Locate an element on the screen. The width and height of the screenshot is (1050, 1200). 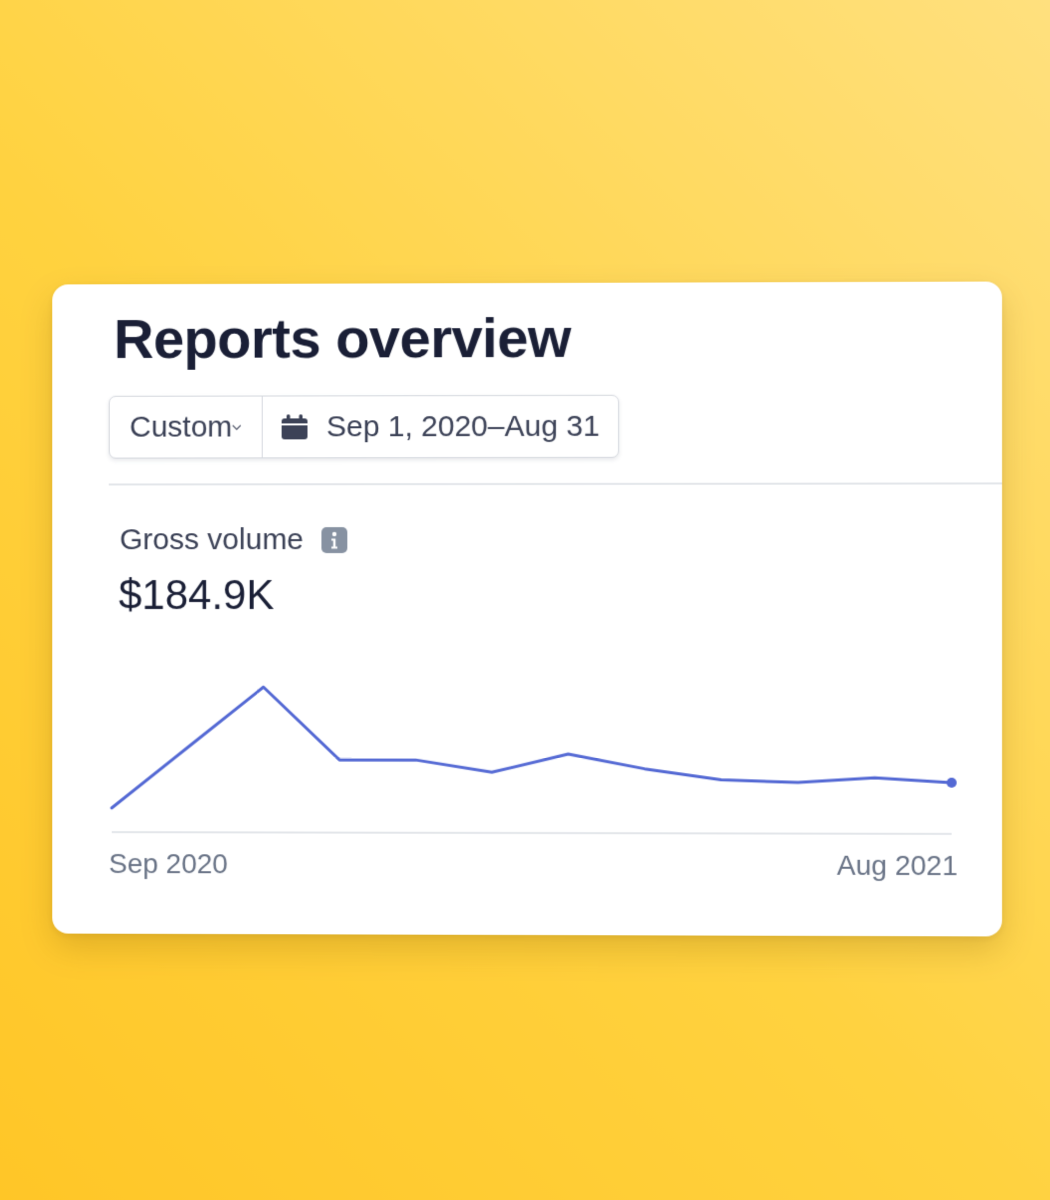
gross-volume-chart is located at coordinates (532, 753).